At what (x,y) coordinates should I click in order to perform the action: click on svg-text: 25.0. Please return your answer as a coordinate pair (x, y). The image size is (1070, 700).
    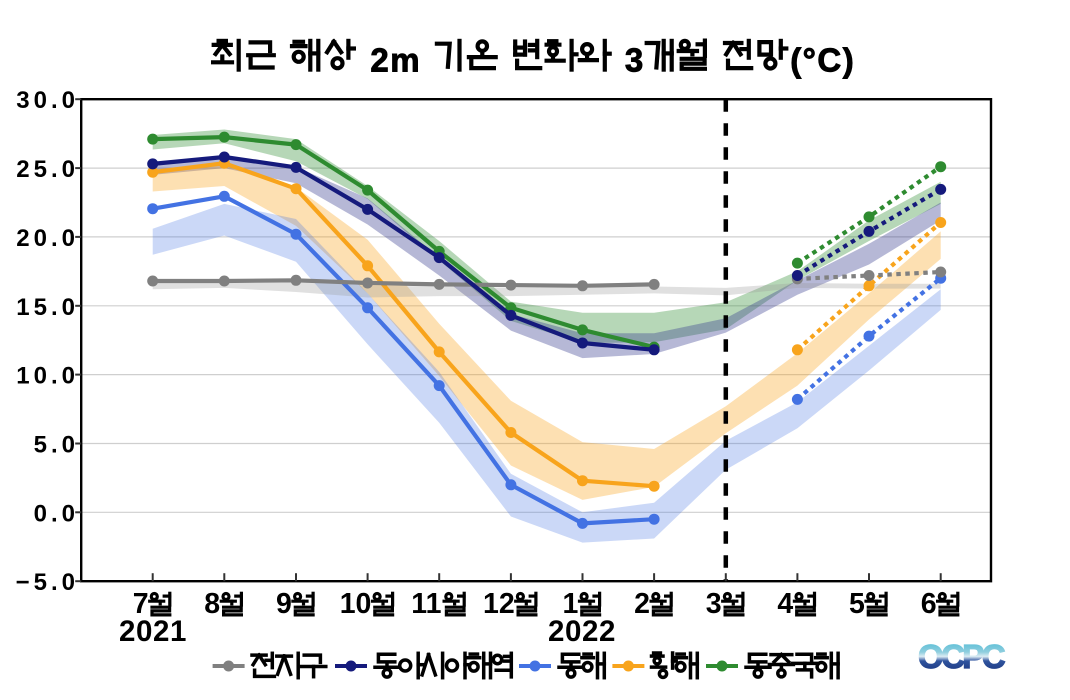
    Looking at the image, I should click on (47, 169).